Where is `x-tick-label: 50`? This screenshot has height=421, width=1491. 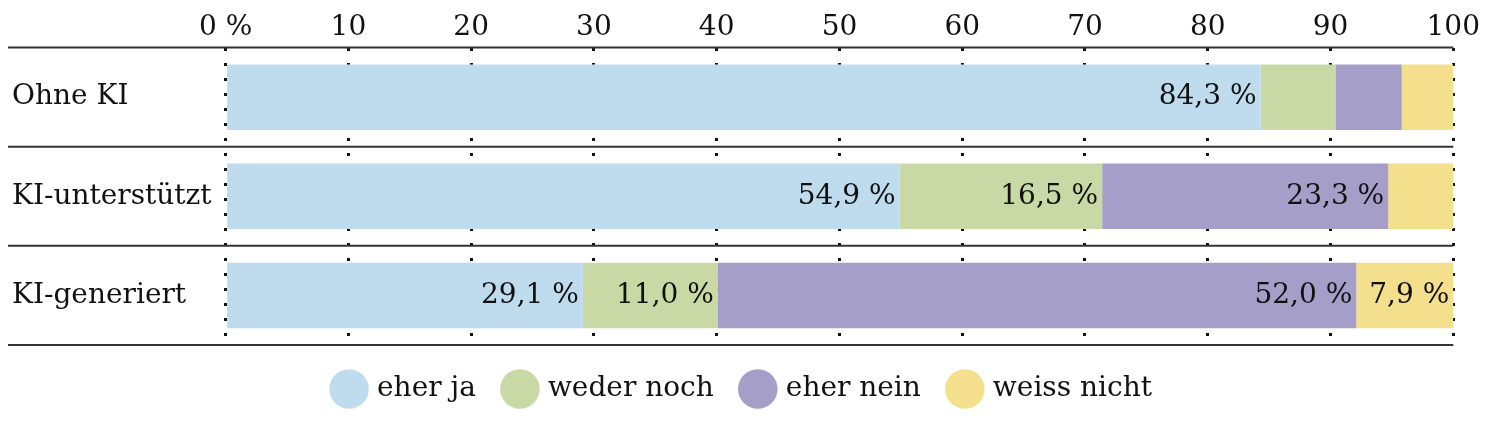 x-tick-label: 50 is located at coordinates (839, 26).